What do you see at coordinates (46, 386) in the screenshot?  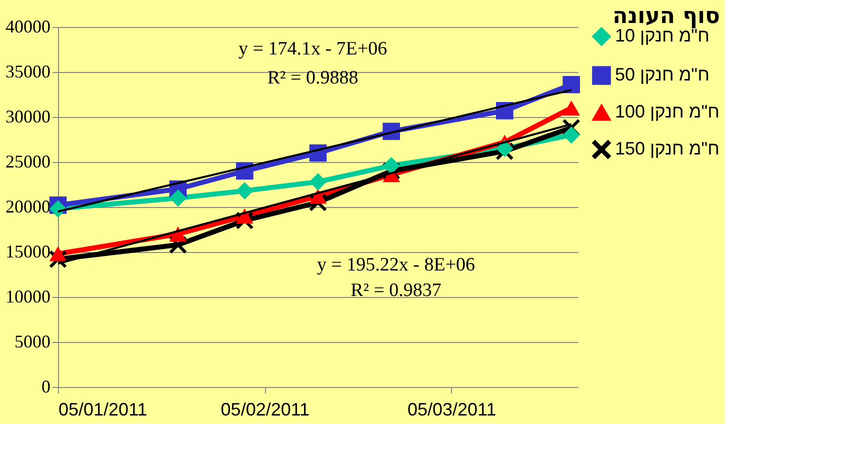 I see `y-tick-label: 0` at bounding box center [46, 386].